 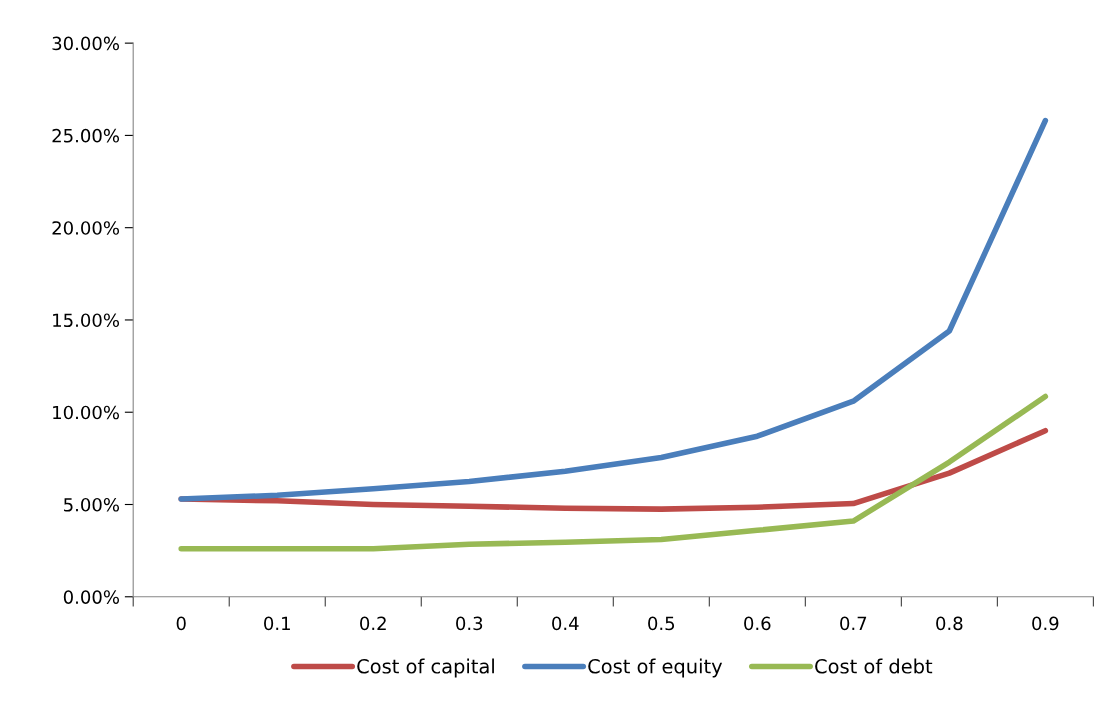 What do you see at coordinates (86, 228) in the screenshot?
I see `y-tick-label: 20.00%` at bounding box center [86, 228].